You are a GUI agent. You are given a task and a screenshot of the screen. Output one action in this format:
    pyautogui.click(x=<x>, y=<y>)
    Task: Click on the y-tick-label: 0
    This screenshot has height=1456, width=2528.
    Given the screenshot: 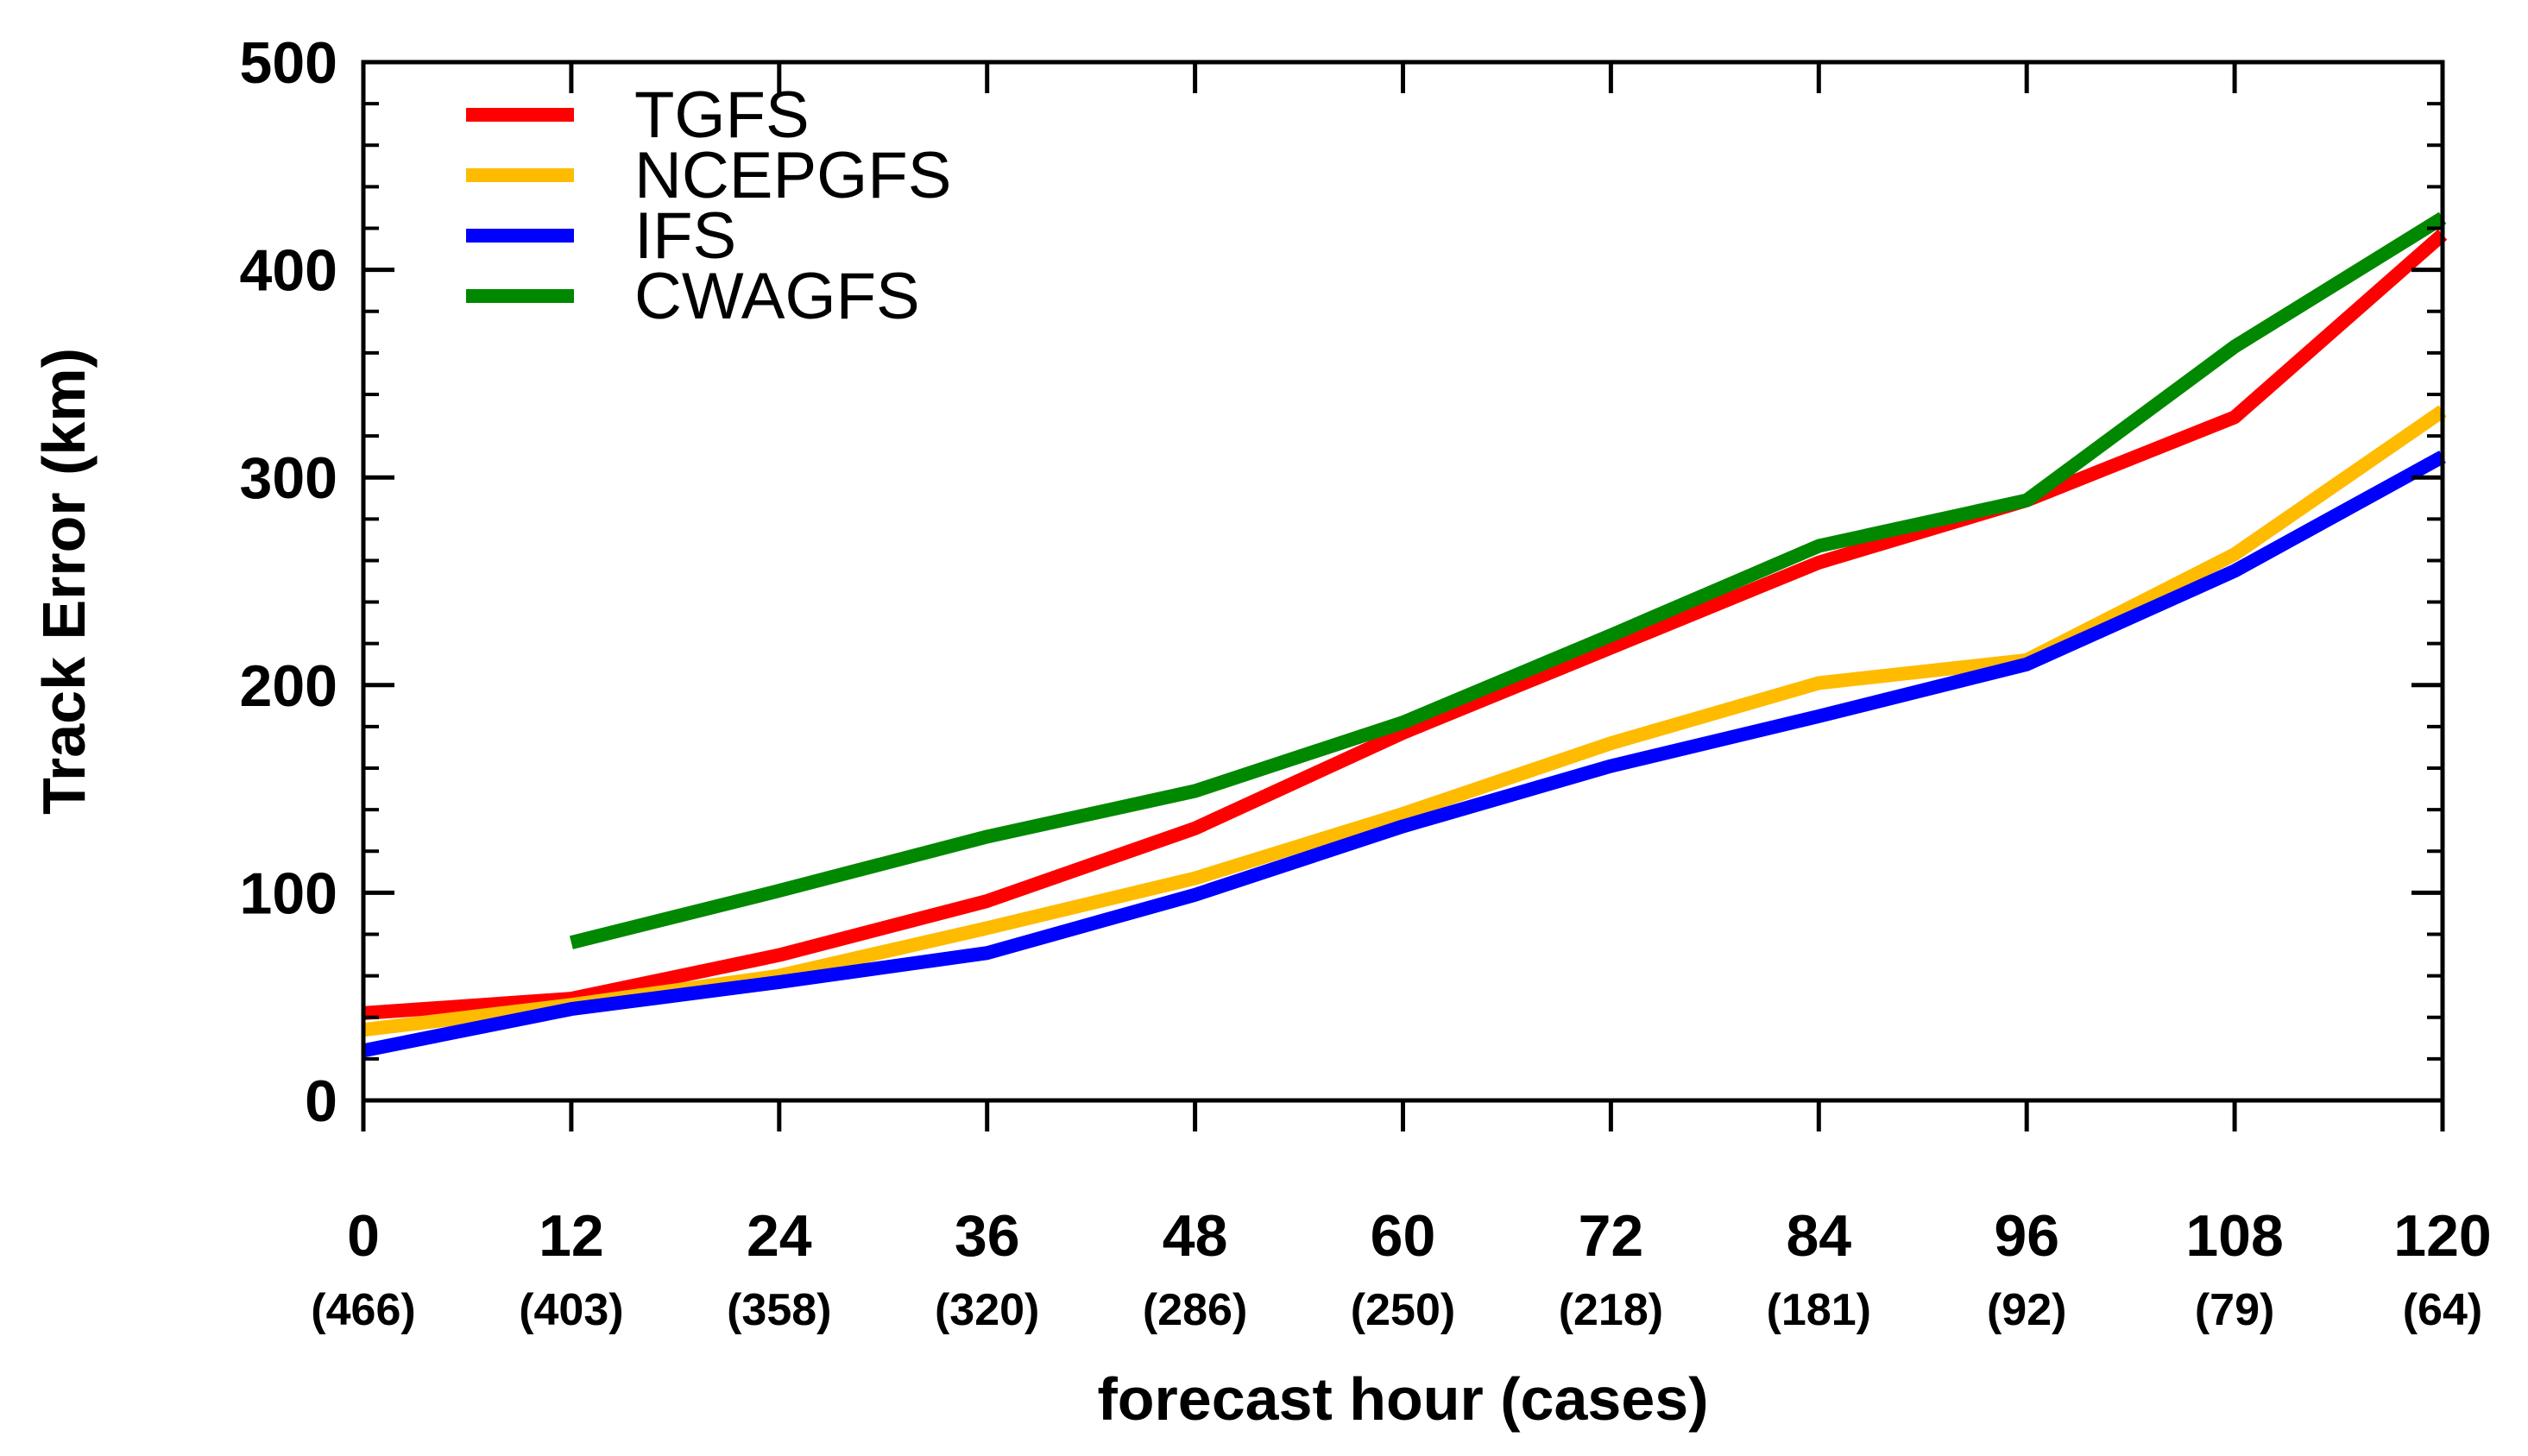 What is the action you would take?
    pyautogui.click(x=321, y=1101)
    